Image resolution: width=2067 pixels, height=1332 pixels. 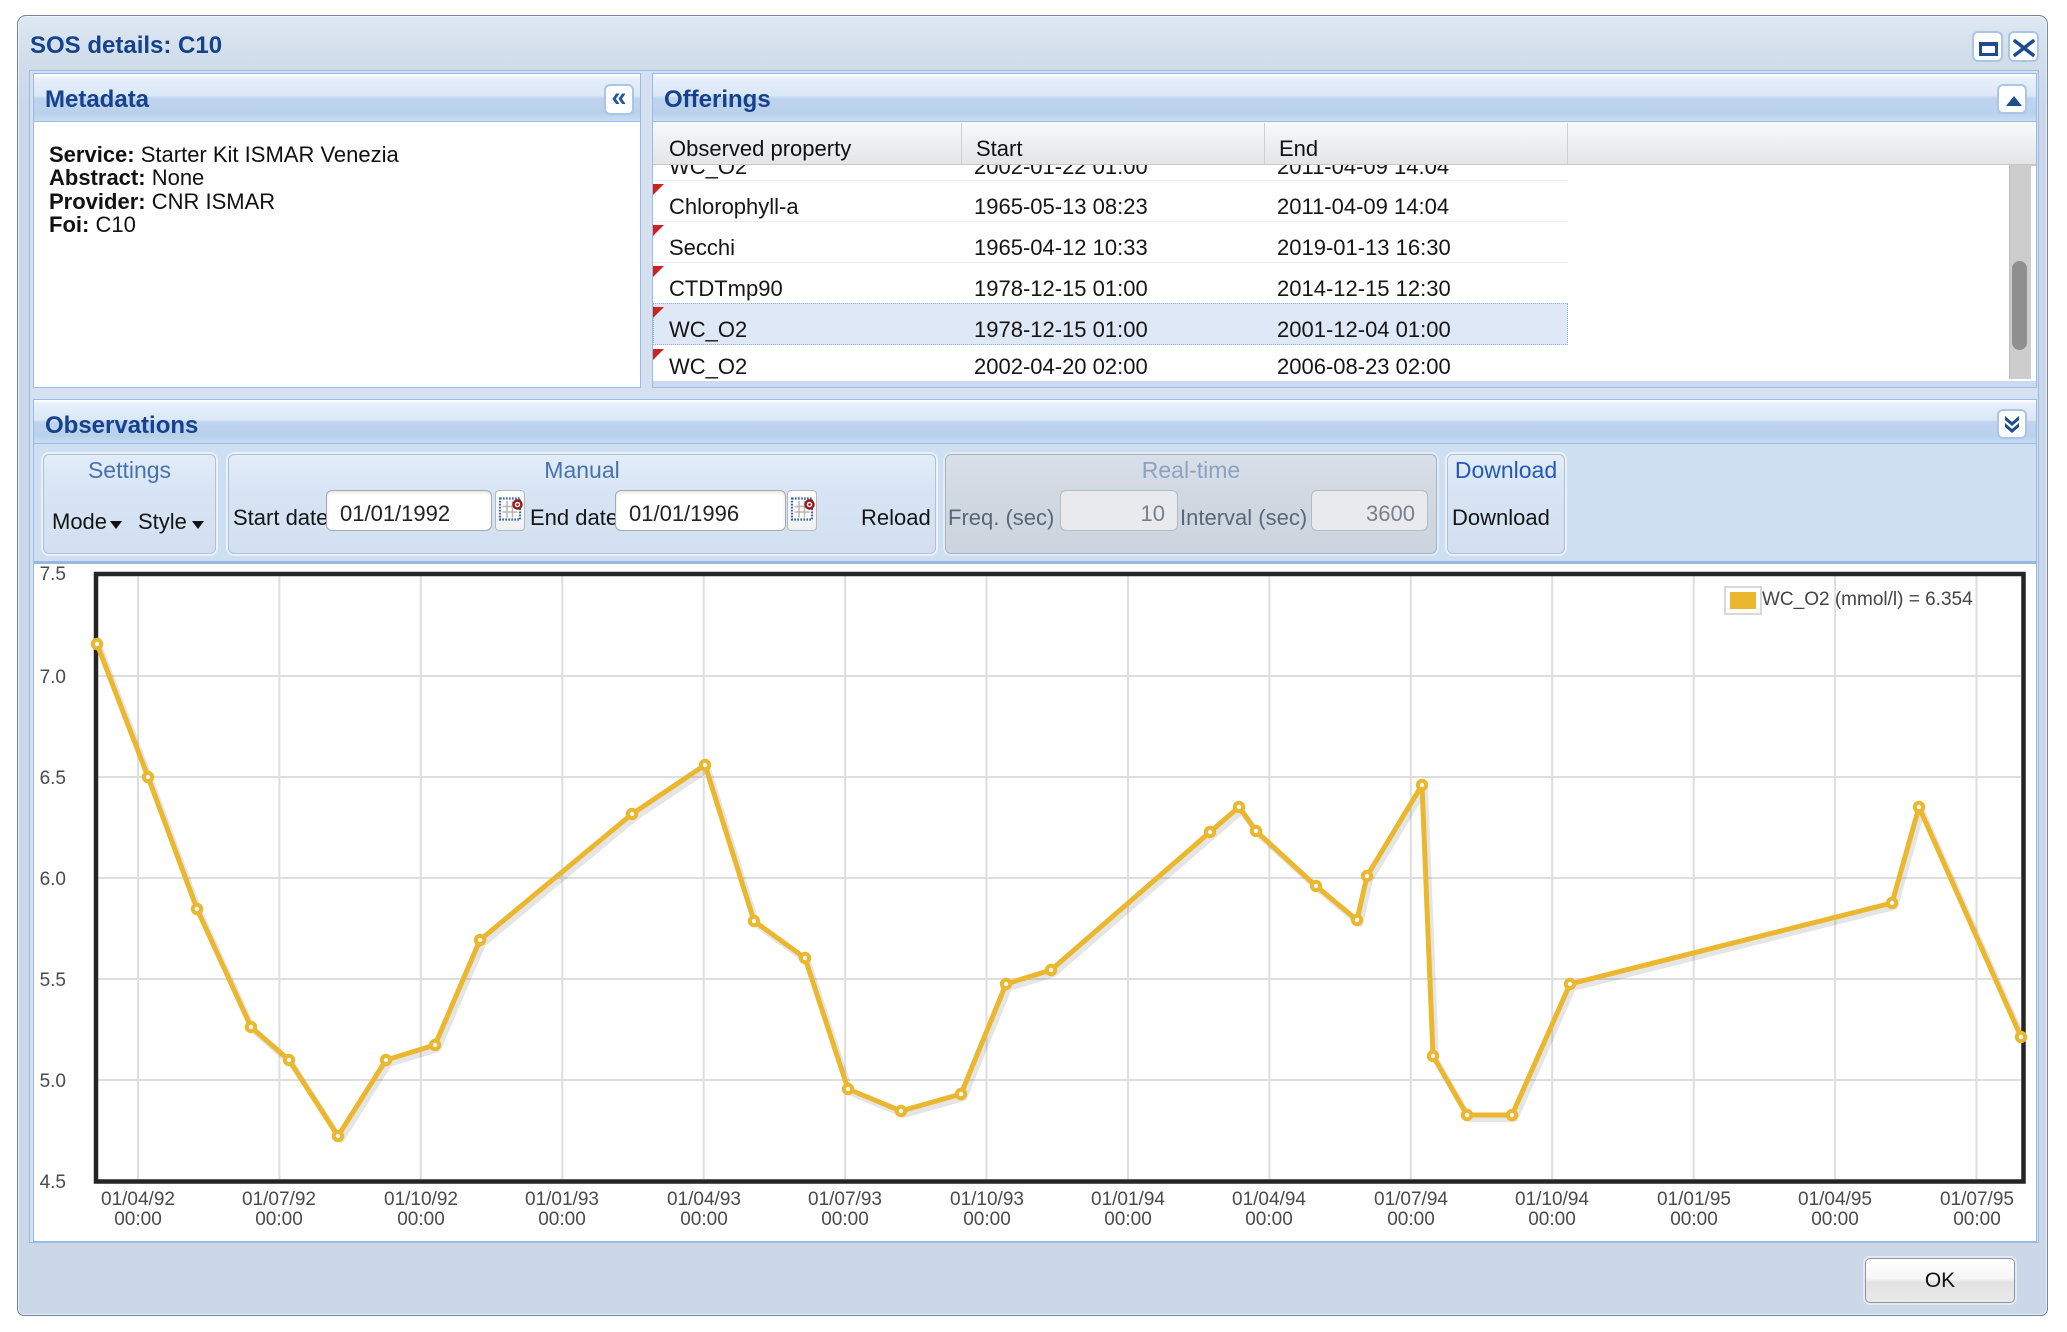 What do you see at coordinates (1552, 1199) in the screenshot?
I see `svg-text: 01/10/94` at bounding box center [1552, 1199].